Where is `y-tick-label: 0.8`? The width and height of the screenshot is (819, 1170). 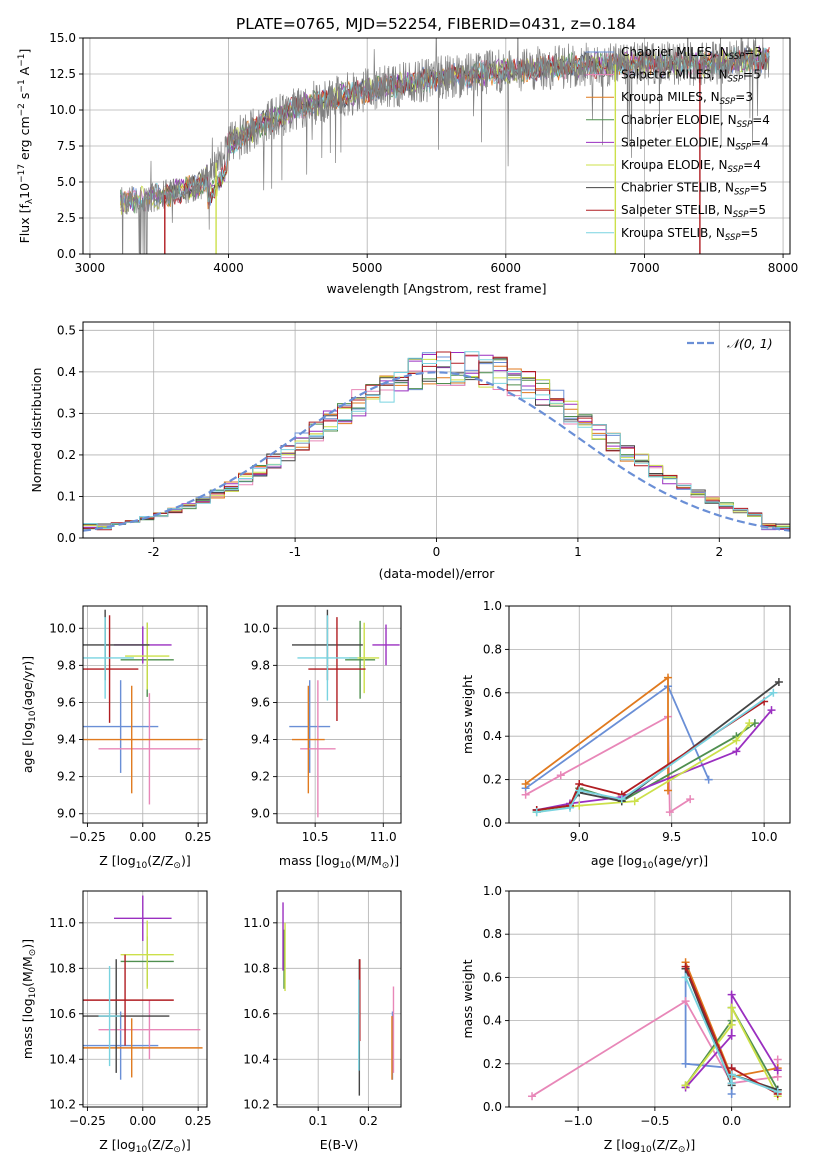
y-tick-label: 0.8 is located at coordinates (492, 934).